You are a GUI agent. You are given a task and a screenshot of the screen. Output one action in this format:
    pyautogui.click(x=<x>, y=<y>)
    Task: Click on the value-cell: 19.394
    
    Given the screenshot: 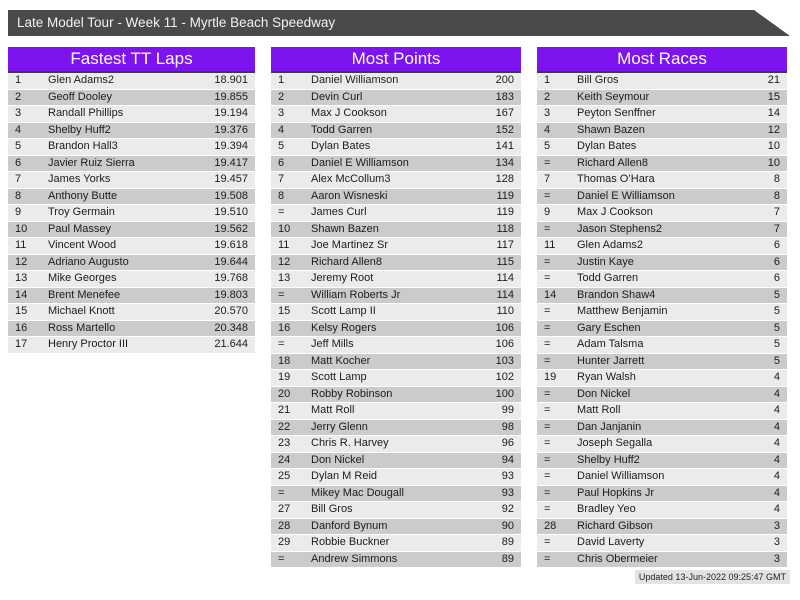 What is the action you would take?
    pyautogui.click(x=231, y=146)
    